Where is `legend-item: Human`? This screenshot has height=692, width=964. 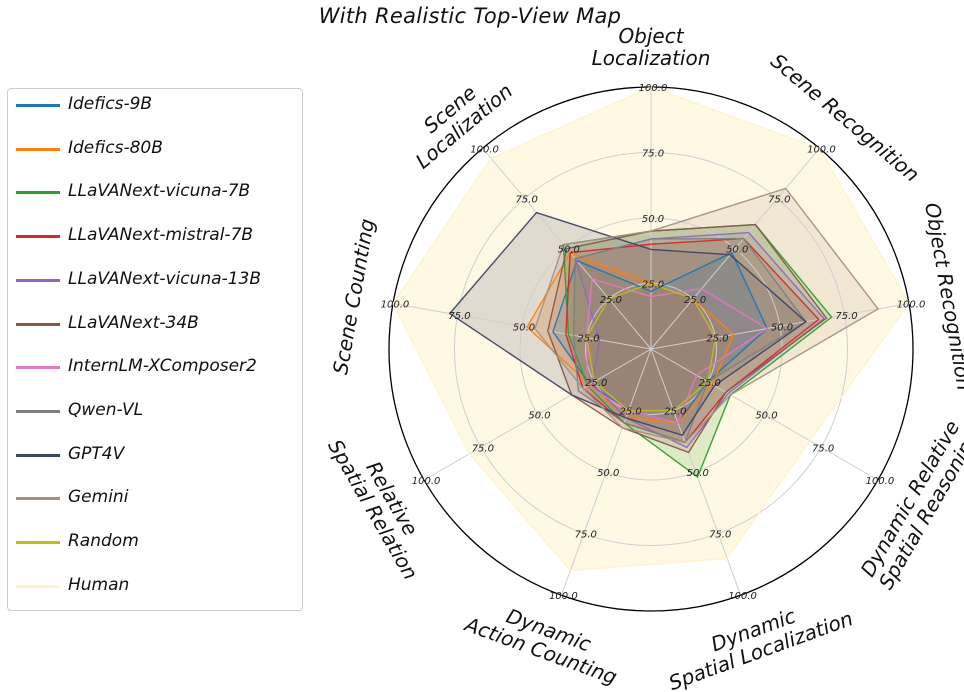
legend-item: Human is located at coordinates (155, 587).